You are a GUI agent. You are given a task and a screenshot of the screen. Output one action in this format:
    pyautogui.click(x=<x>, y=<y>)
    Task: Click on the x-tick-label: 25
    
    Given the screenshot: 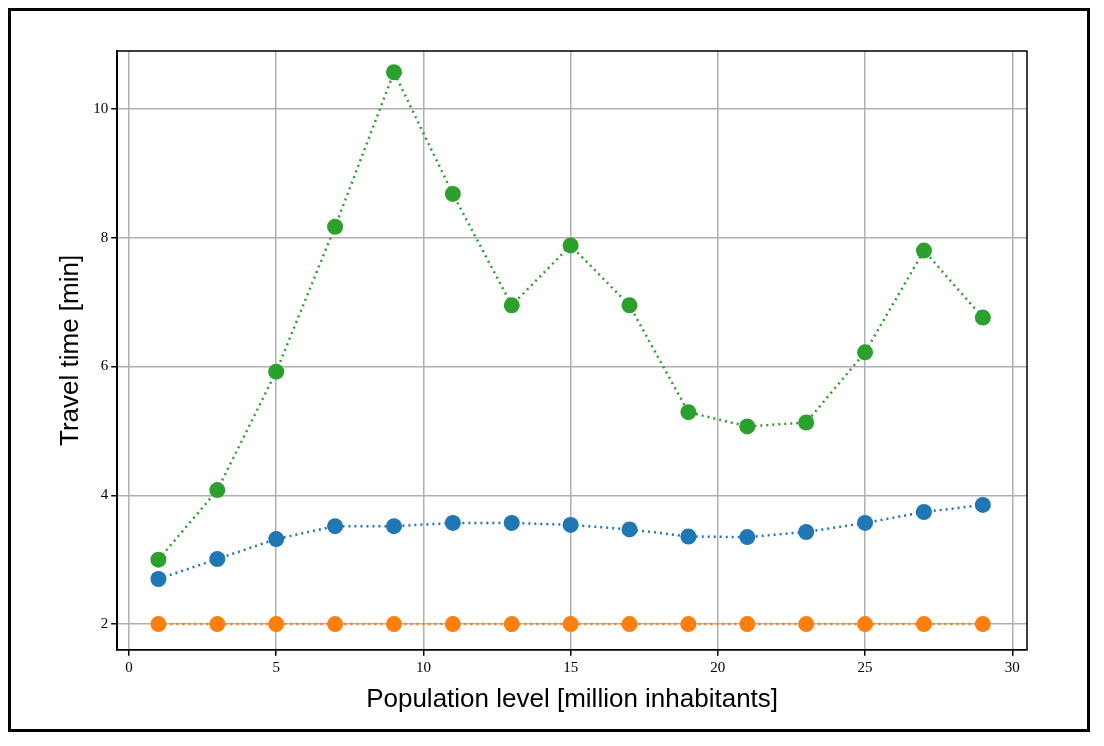 What is the action you would take?
    pyautogui.click(x=865, y=666)
    